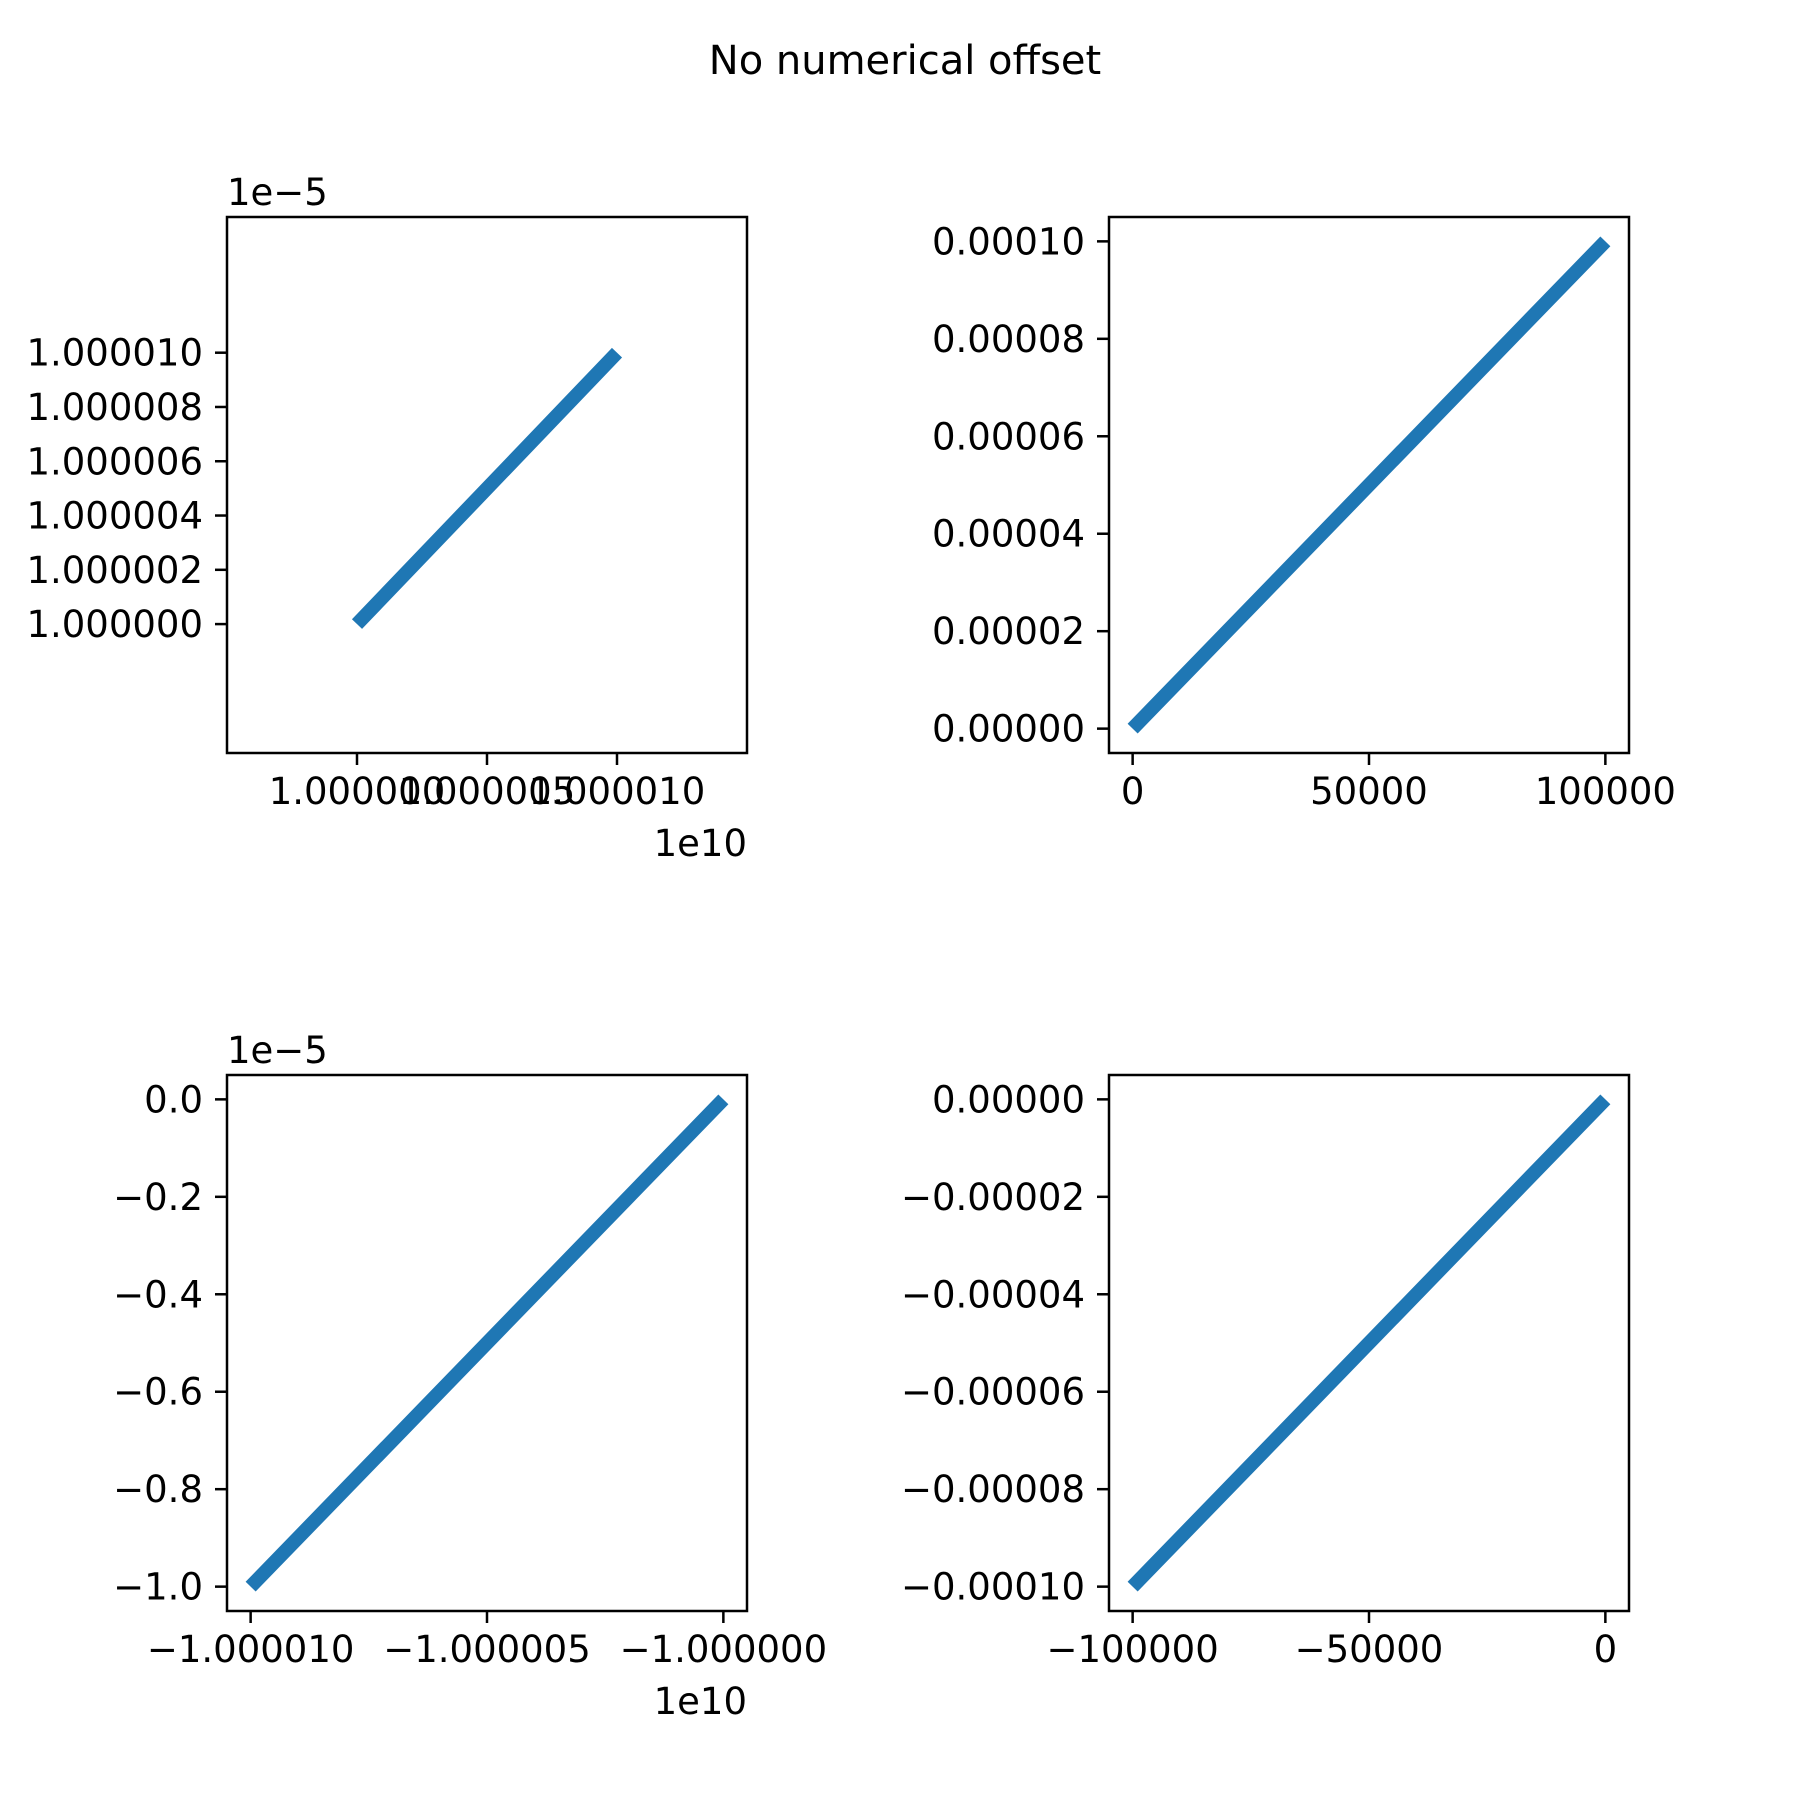 The image size is (1800, 1800). I want to click on x-tick-label: −1.000000, so click(724, 1649).